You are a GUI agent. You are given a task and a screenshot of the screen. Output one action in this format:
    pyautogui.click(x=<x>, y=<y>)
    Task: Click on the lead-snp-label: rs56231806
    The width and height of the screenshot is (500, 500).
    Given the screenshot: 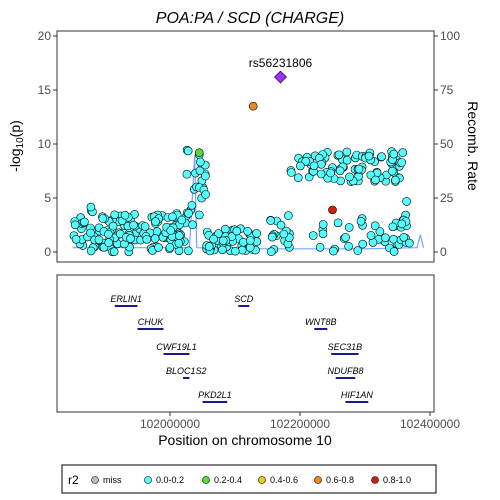 What is the action you would take?
    pyautogui.click(x=281, y=63)
    